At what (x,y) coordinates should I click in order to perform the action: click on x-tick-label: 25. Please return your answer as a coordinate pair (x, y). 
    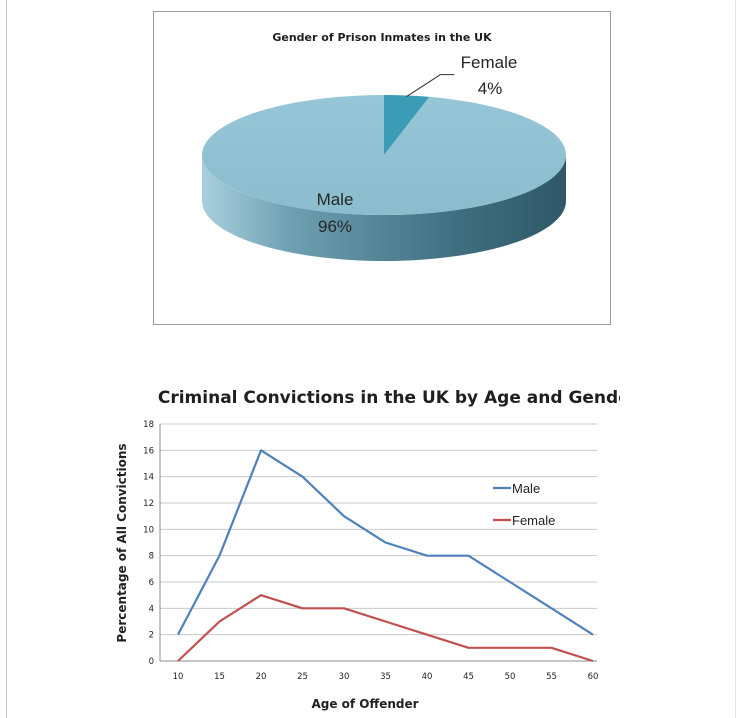
    Looking at the image, I should click on (302, 677).